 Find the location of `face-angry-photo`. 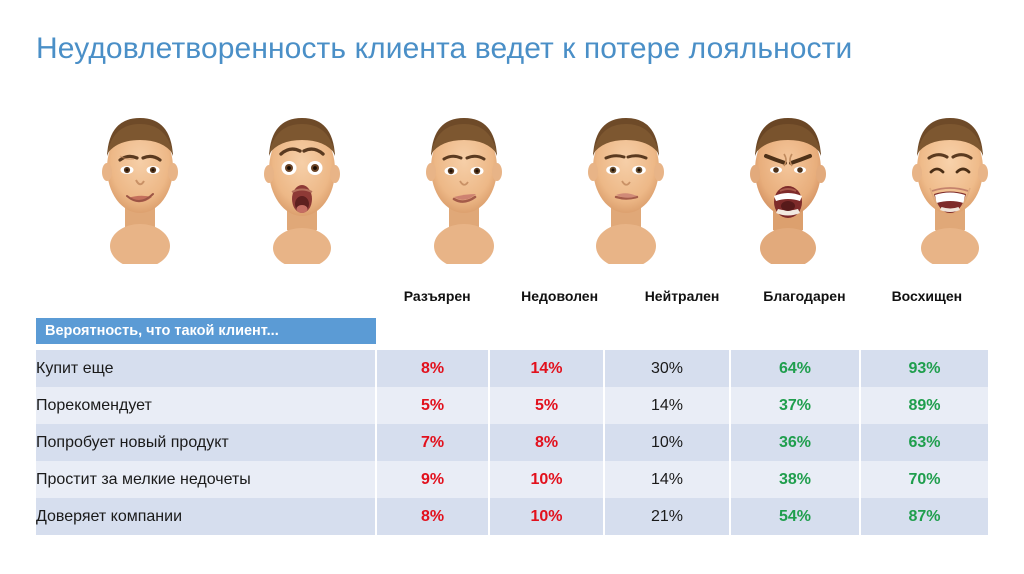

face-angry-photo is located at coordinates (788, 180).